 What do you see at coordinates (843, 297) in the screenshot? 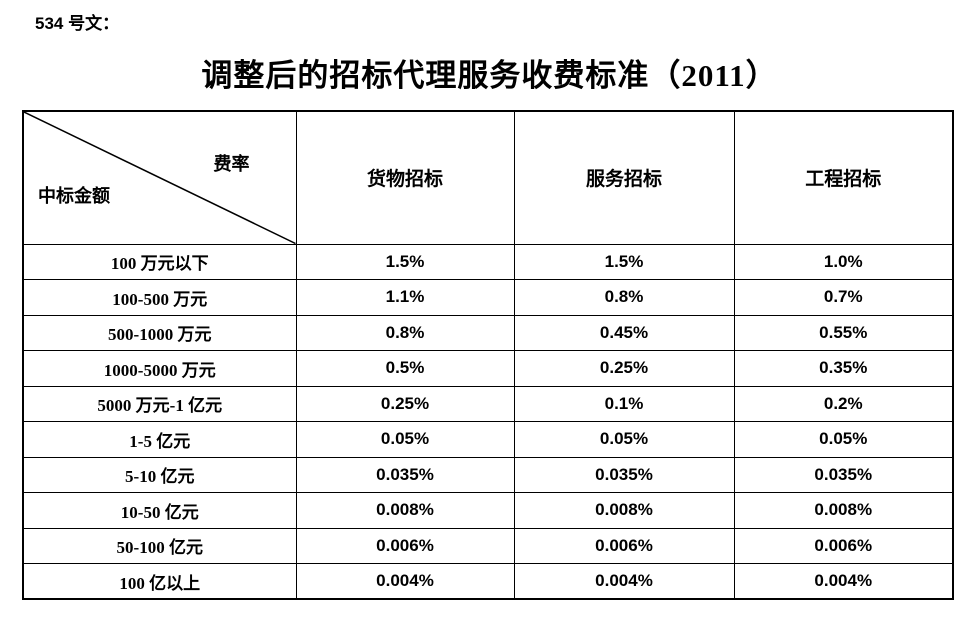
I see `rate-cell: 0.7%` at bounding box center [843, 297].